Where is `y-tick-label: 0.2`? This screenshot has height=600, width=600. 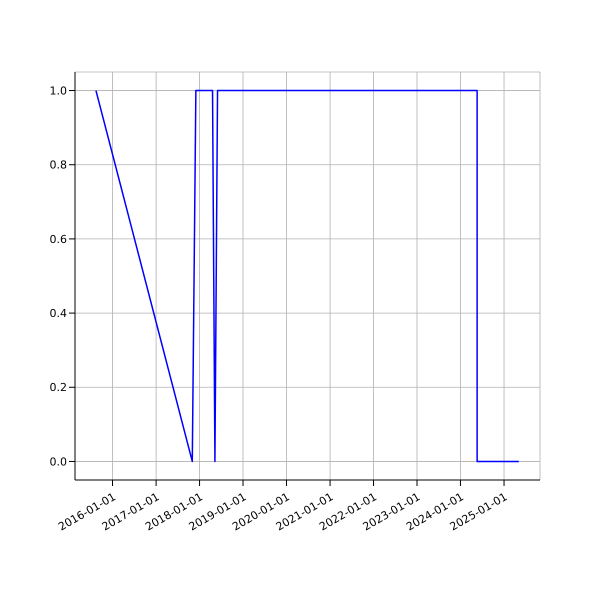
y-tick-label: 0.2 is located at coordinates (58, 387).